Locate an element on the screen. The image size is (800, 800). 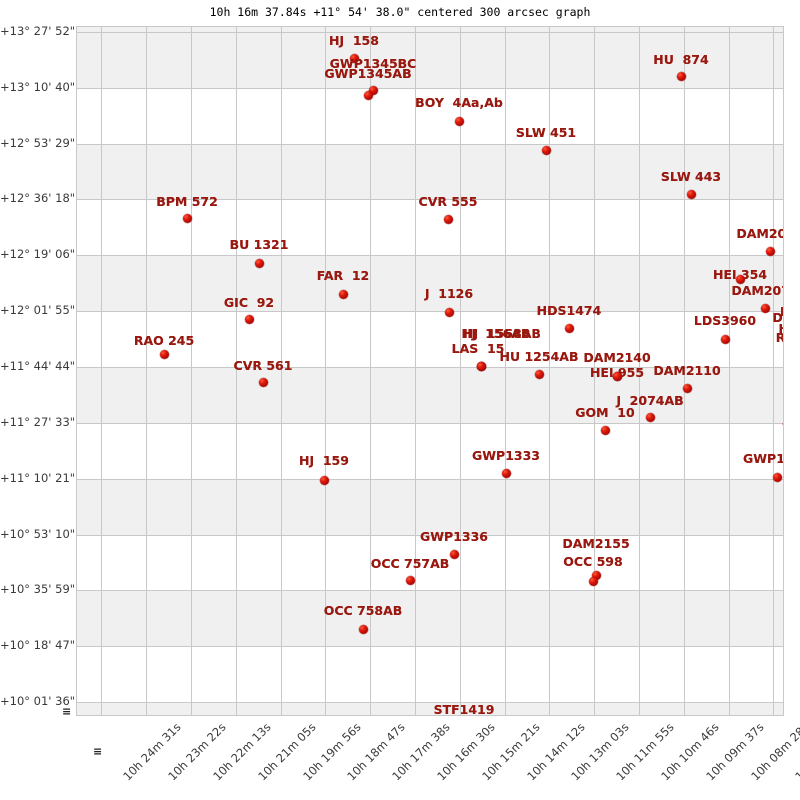
y-axis-tick-label: +13° 10' 40" is located at coordinates (38, 87).